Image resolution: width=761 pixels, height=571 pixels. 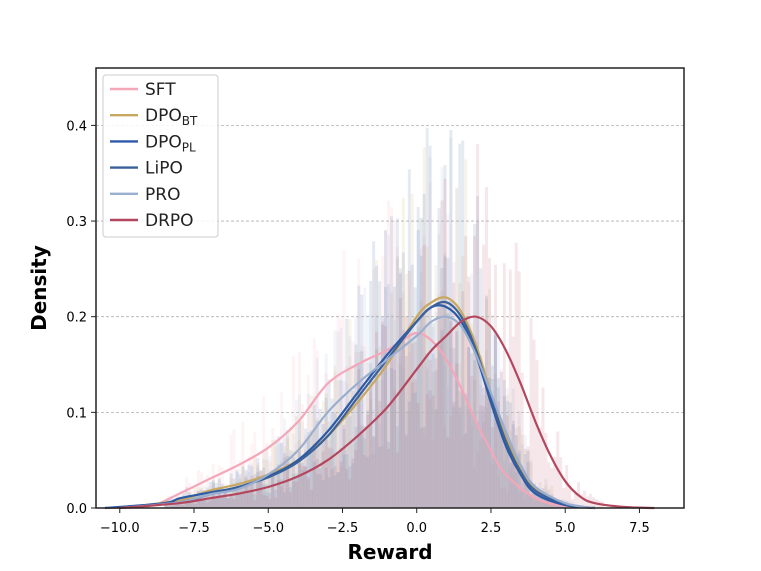 I want to click on y-tick-label: 0.4, so click(x=76, y=126).